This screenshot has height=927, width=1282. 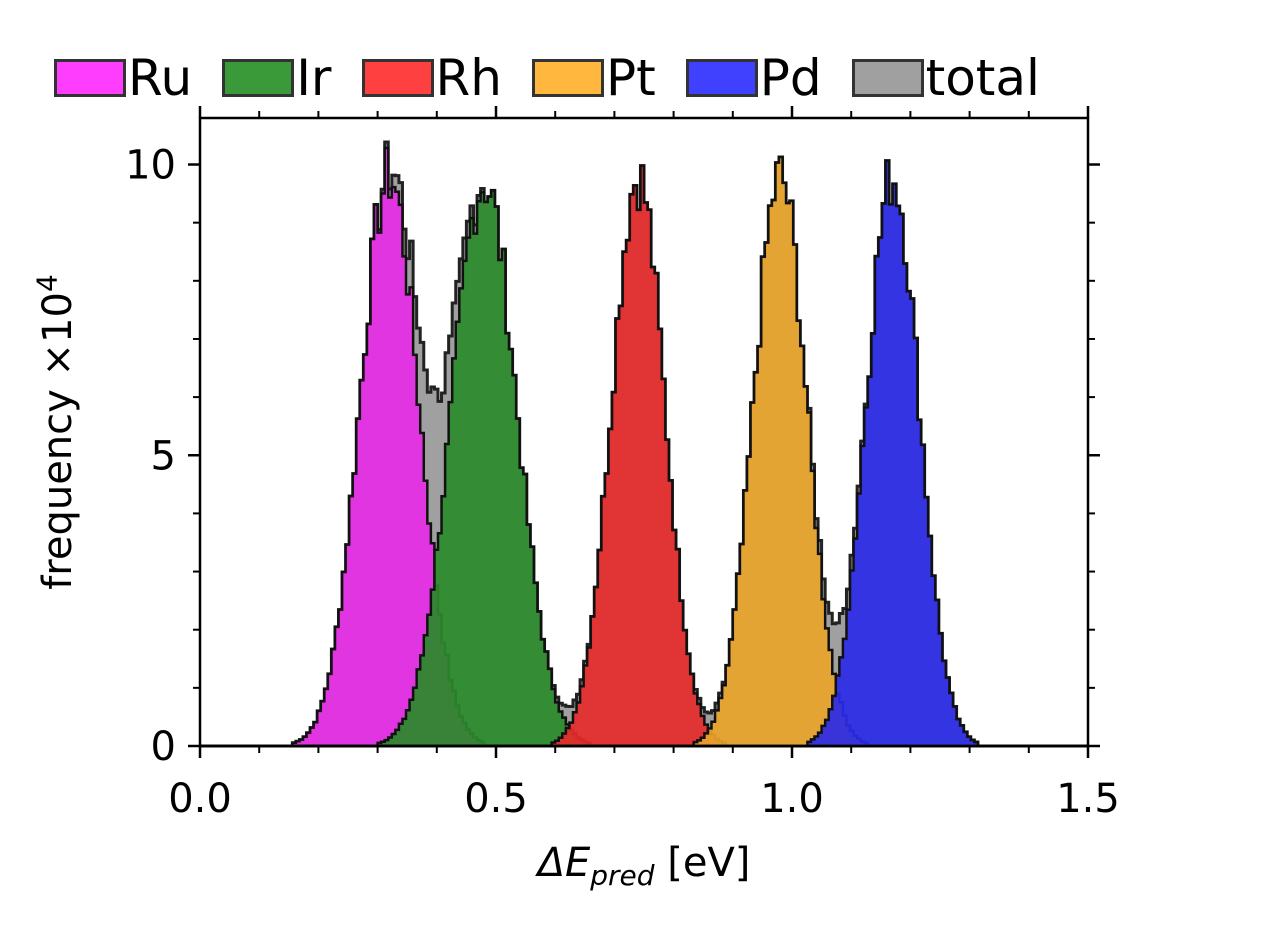 What do you see at coordinates (150, 166) in the screenshot?
I see `y-tick-label: 10` at bounding box center [150, 166].